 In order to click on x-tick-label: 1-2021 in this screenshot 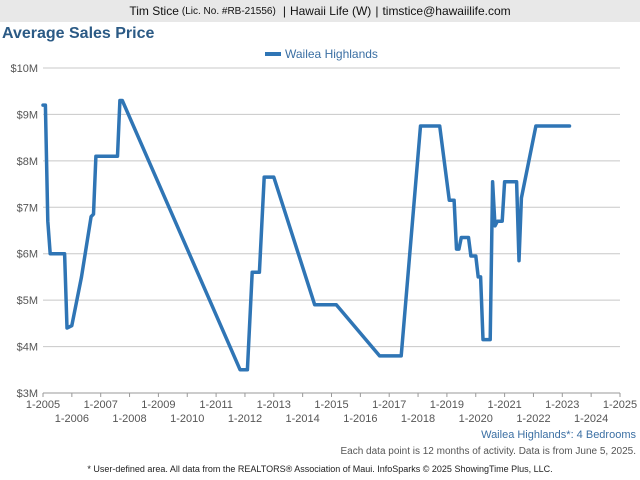, I will do `click(504, 405)`.